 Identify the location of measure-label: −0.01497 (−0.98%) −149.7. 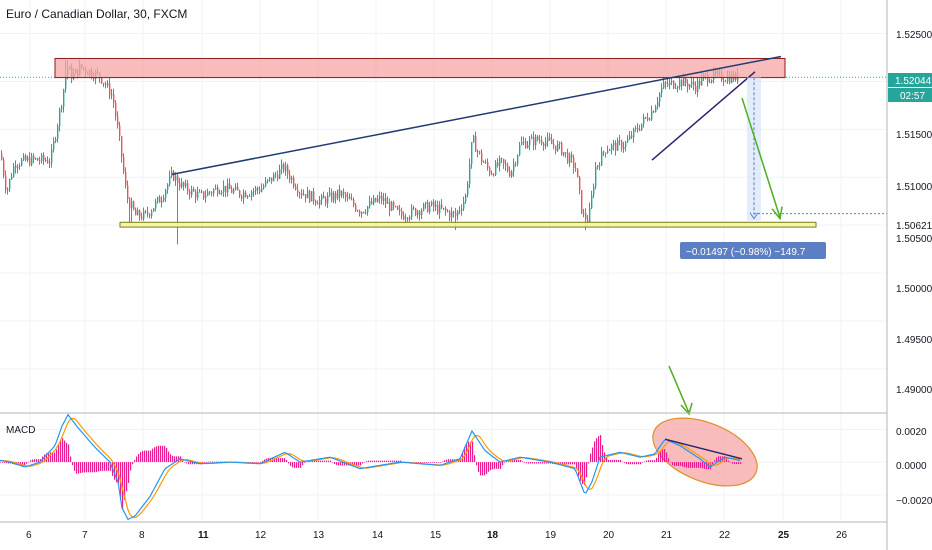
(753, 250).